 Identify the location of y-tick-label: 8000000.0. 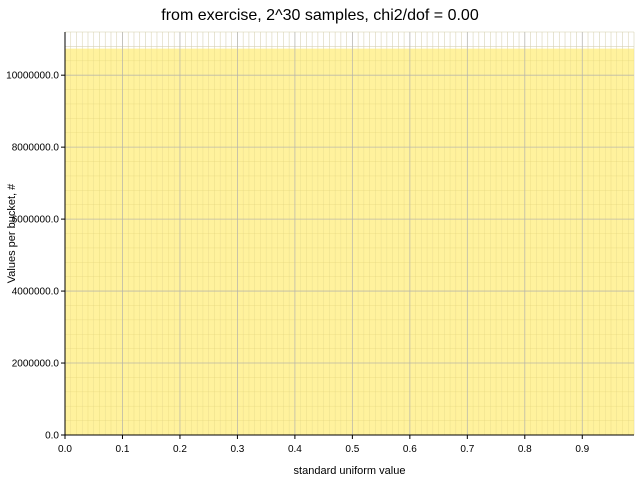
(36, 148).